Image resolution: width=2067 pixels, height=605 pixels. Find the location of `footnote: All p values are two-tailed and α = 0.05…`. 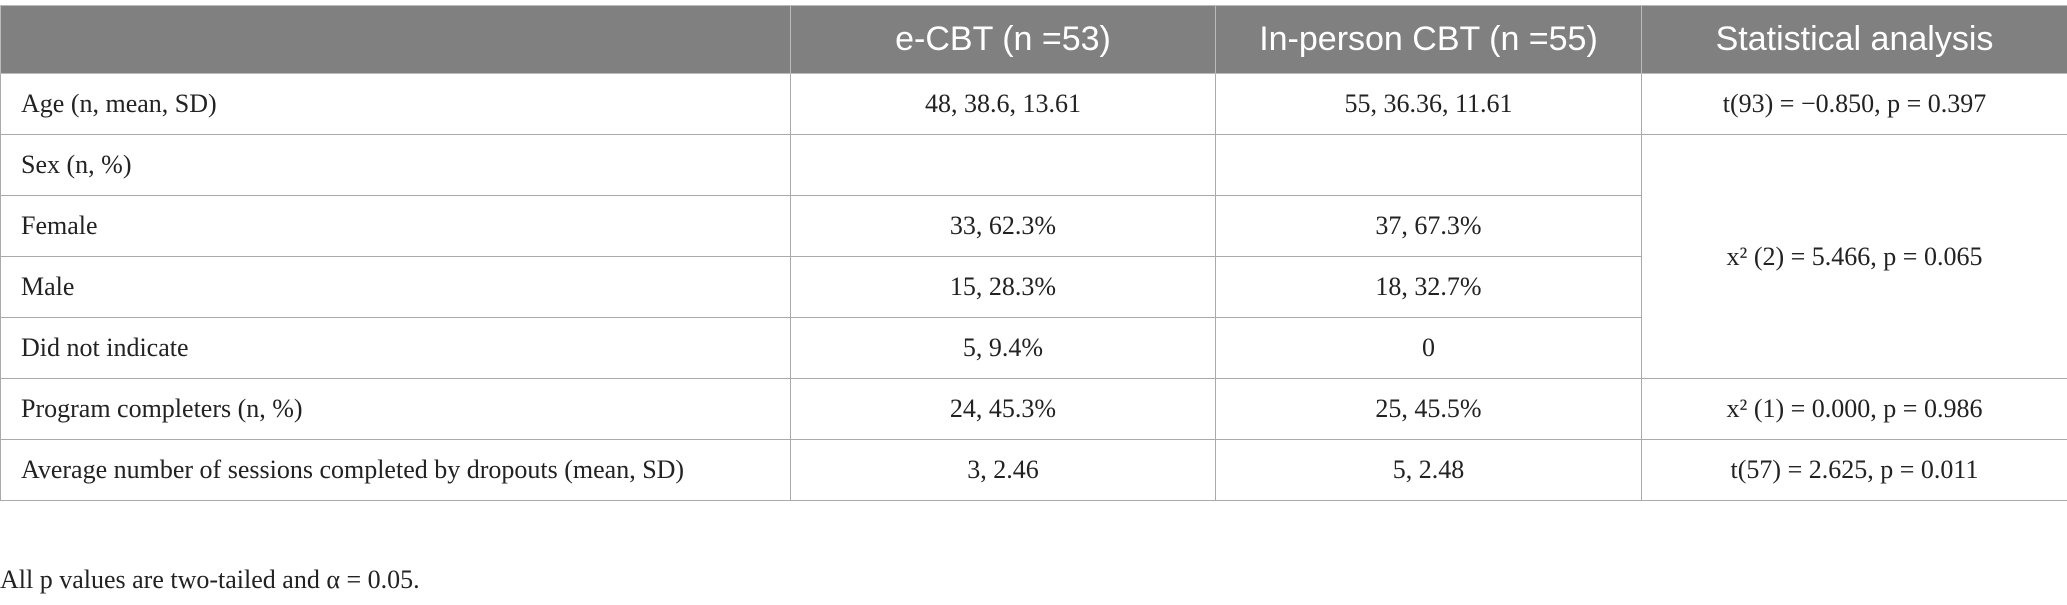

footnote: All p values are two-tailed and α = 0.05… is located at coordinates (210, 579).